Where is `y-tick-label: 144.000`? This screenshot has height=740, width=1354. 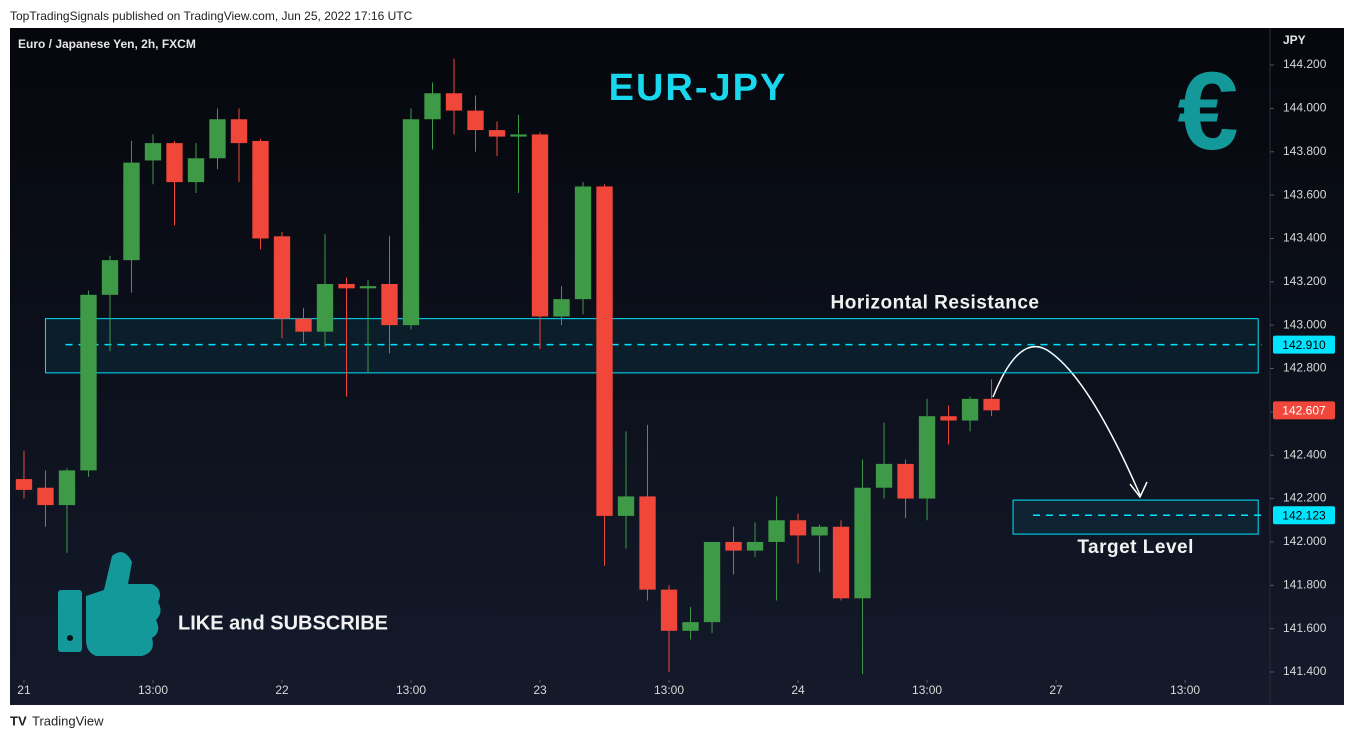
y-tick-label: 144.000 is located at coordinates (1305, 108).